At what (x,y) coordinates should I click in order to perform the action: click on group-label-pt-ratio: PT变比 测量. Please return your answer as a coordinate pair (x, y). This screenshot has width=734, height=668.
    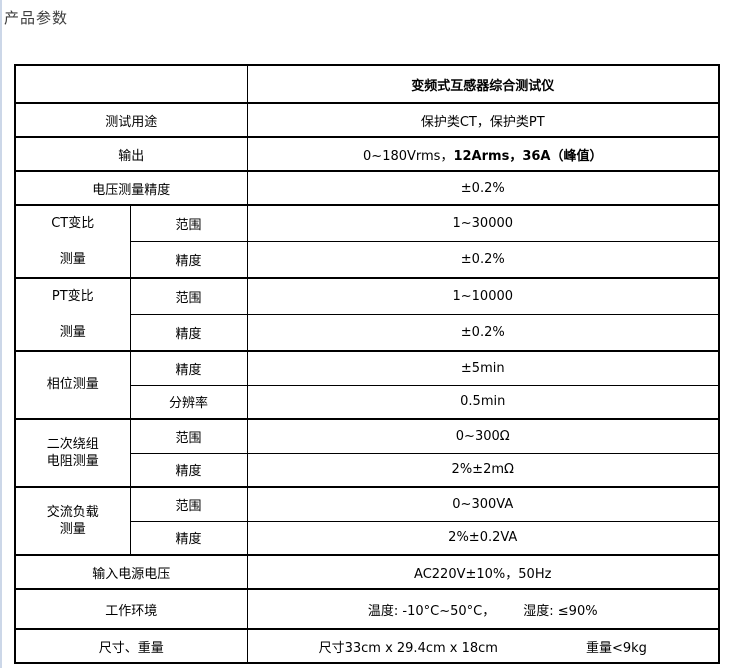
    Looking at the image, I should click on (72, 314).